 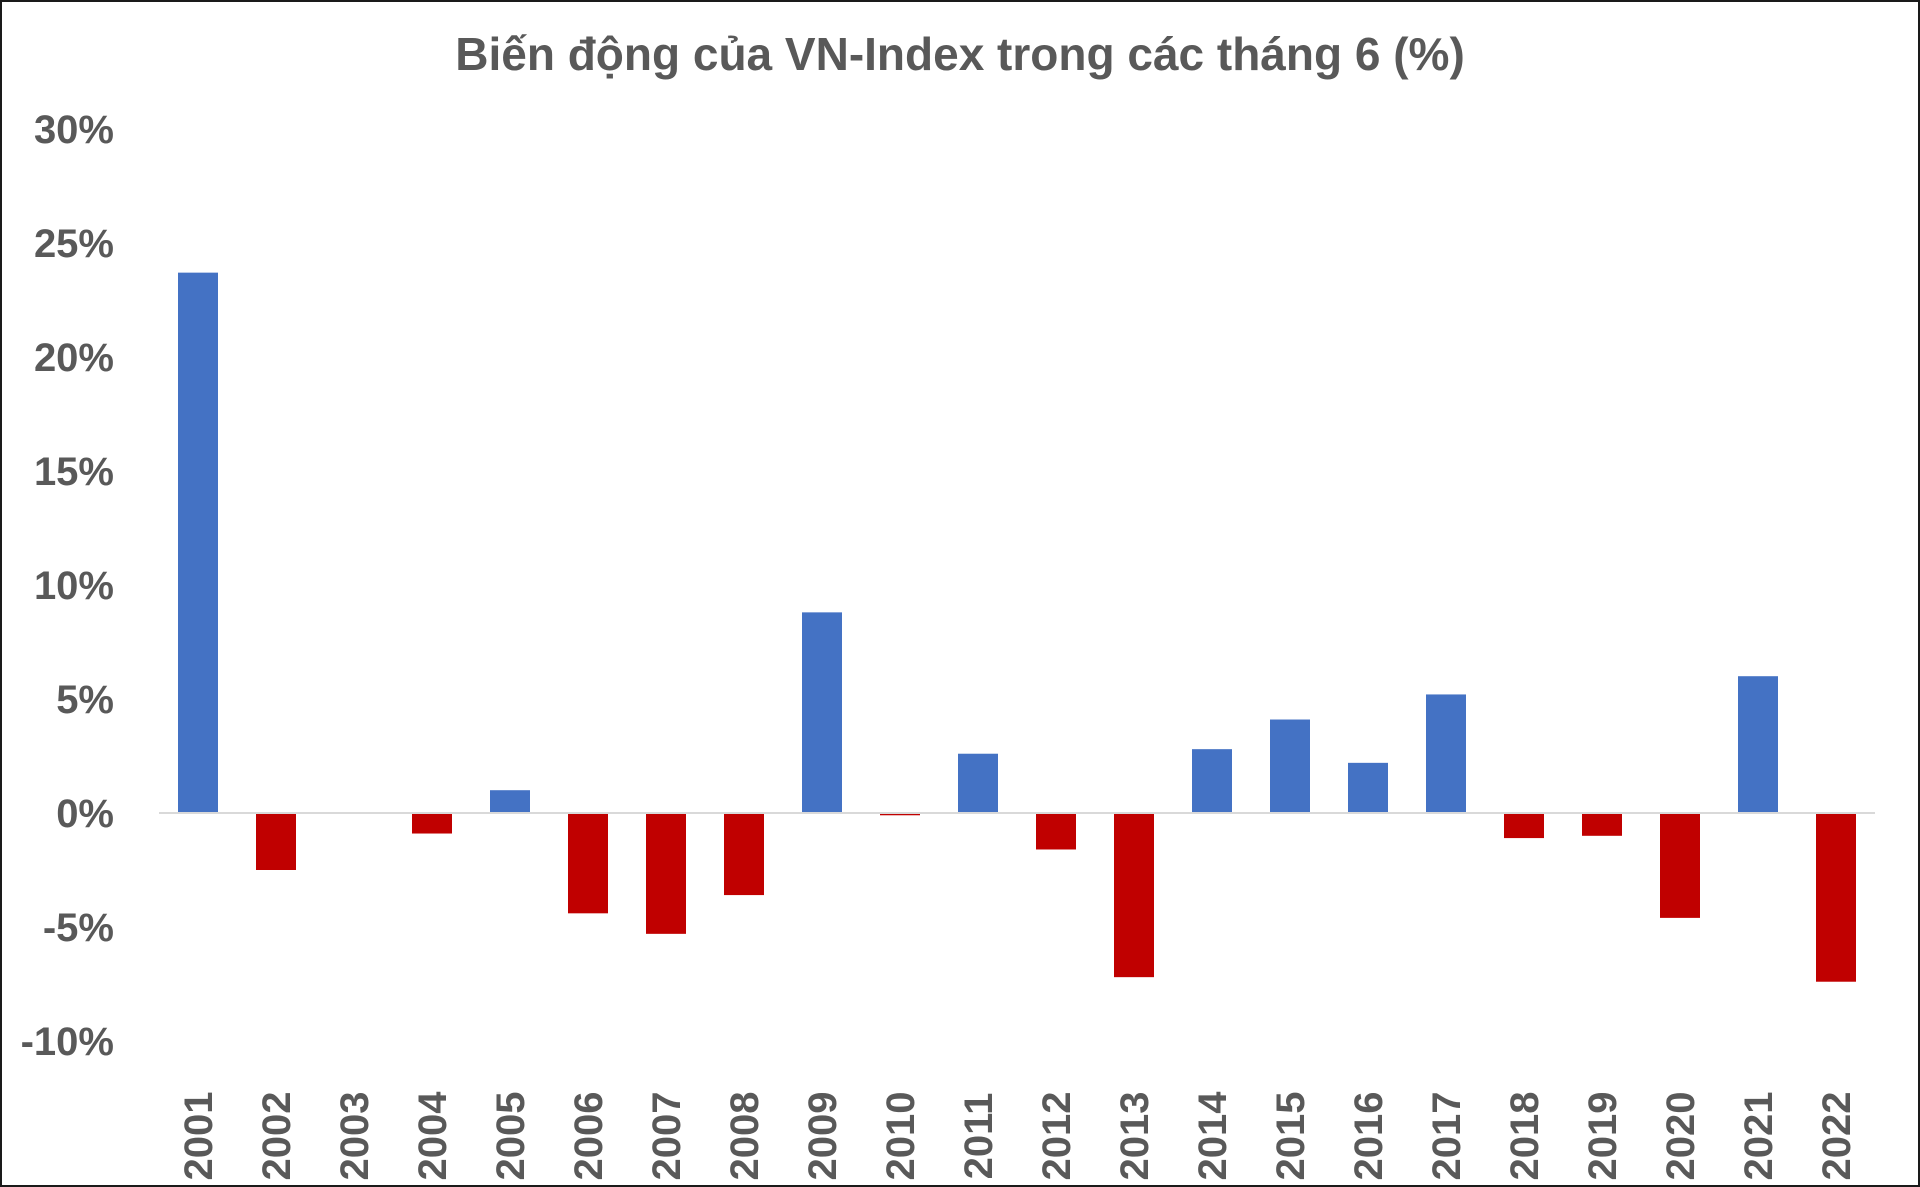 What do you see at coordinates (1524, 826) in the screenshot?
I see `bar-2018` at bounding box center [1524, 826].